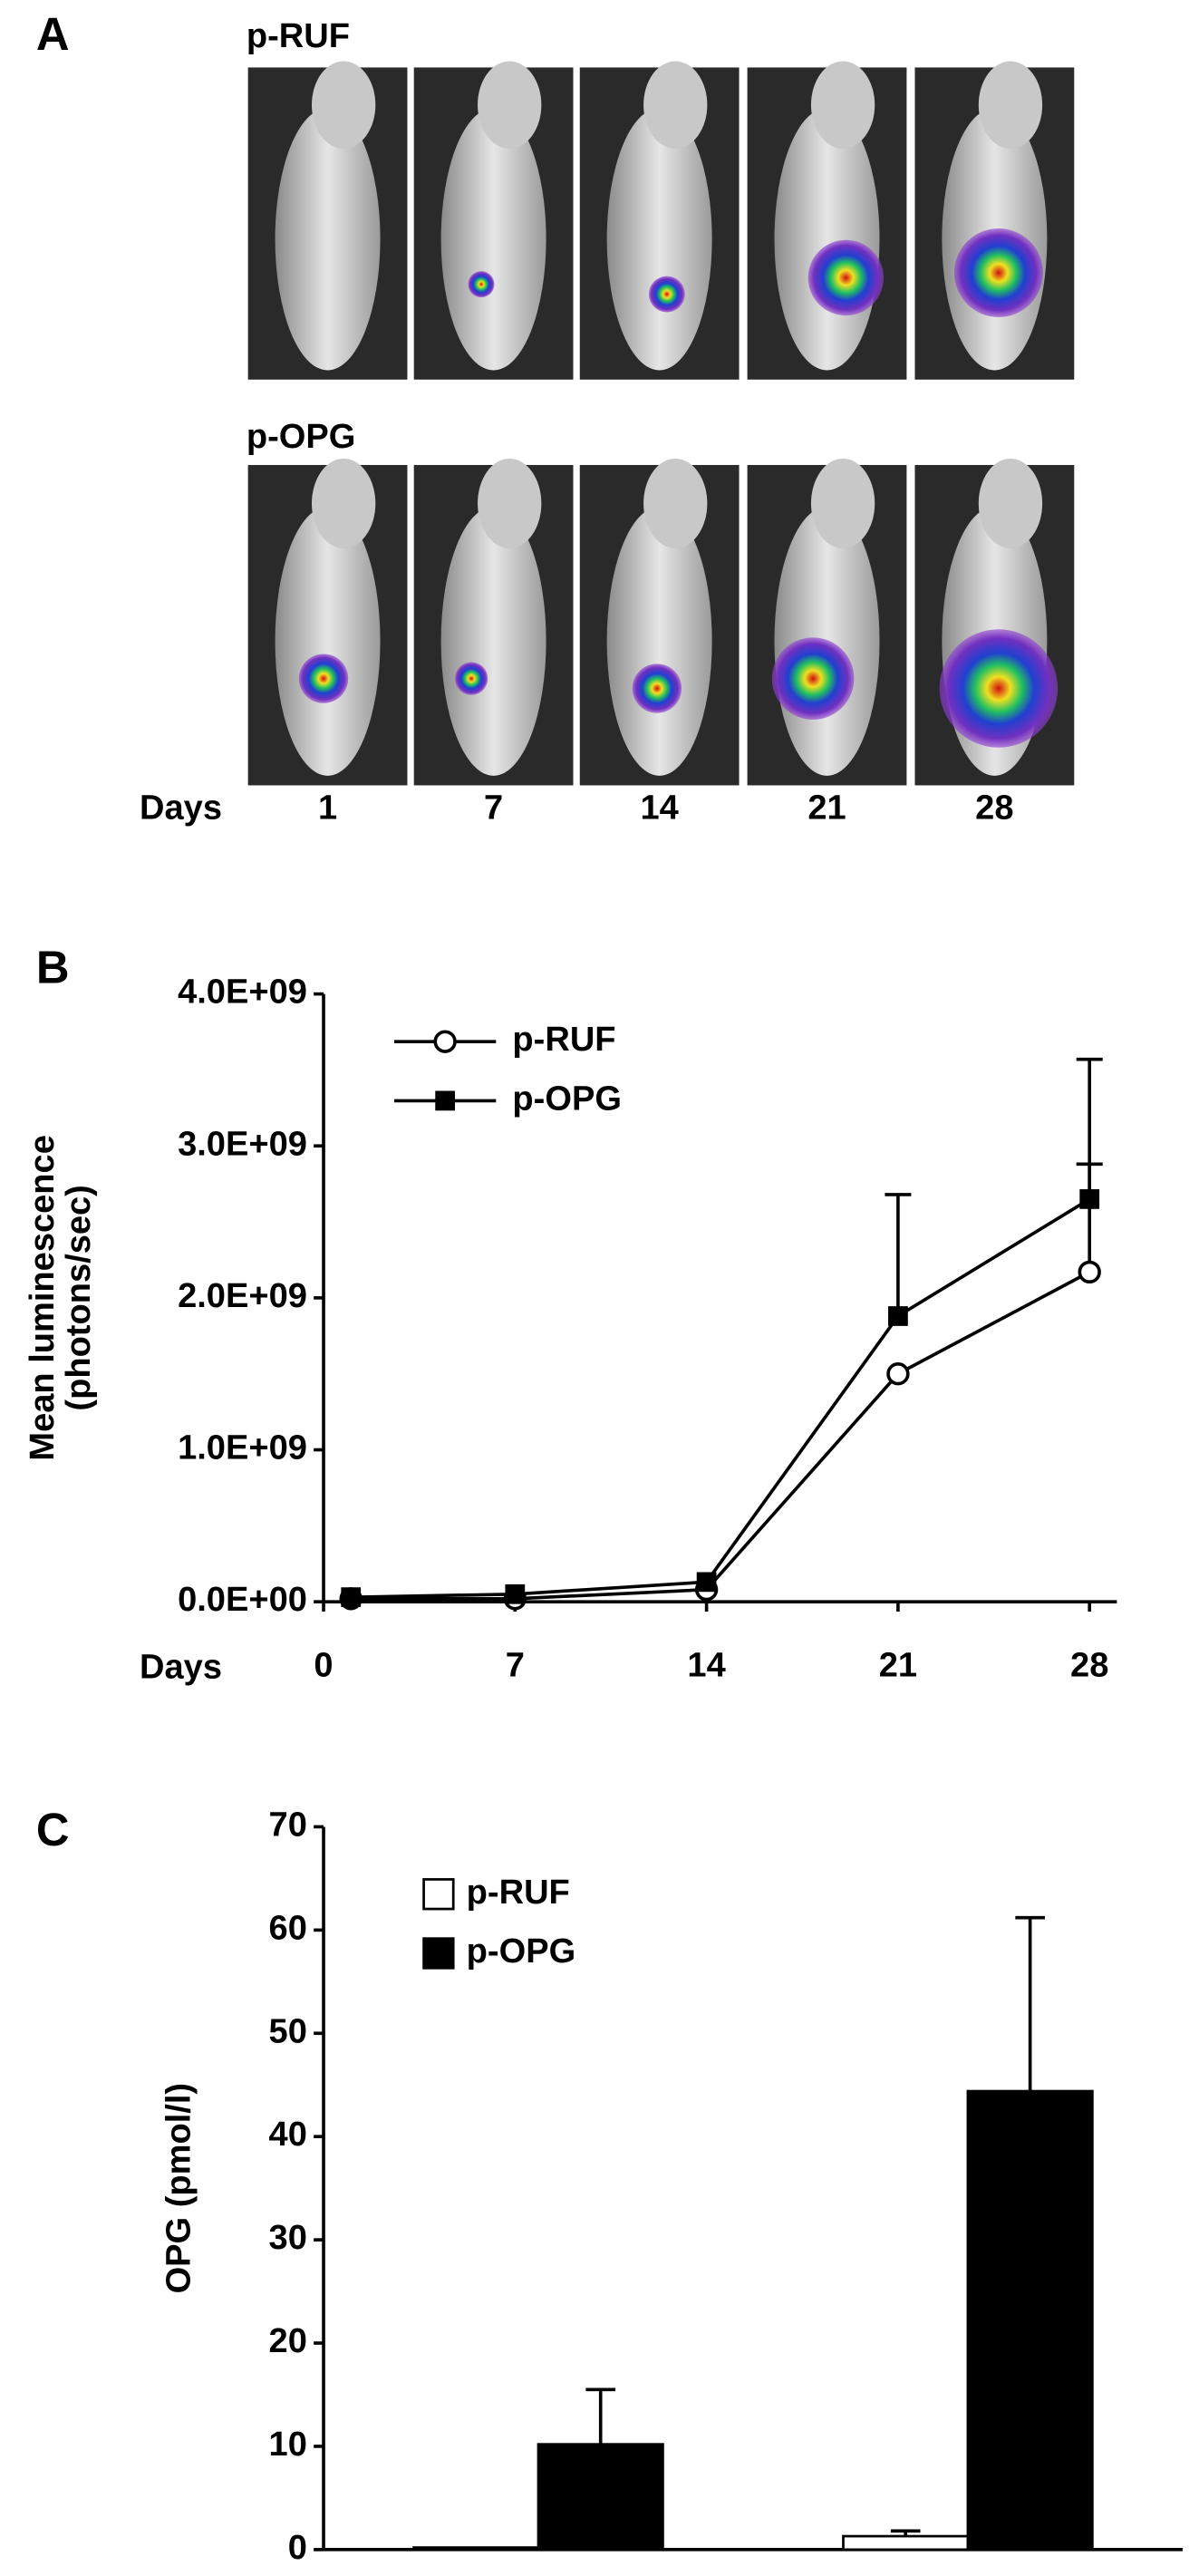  I want to click on y-tick-label: 20, so click(288, 2341).